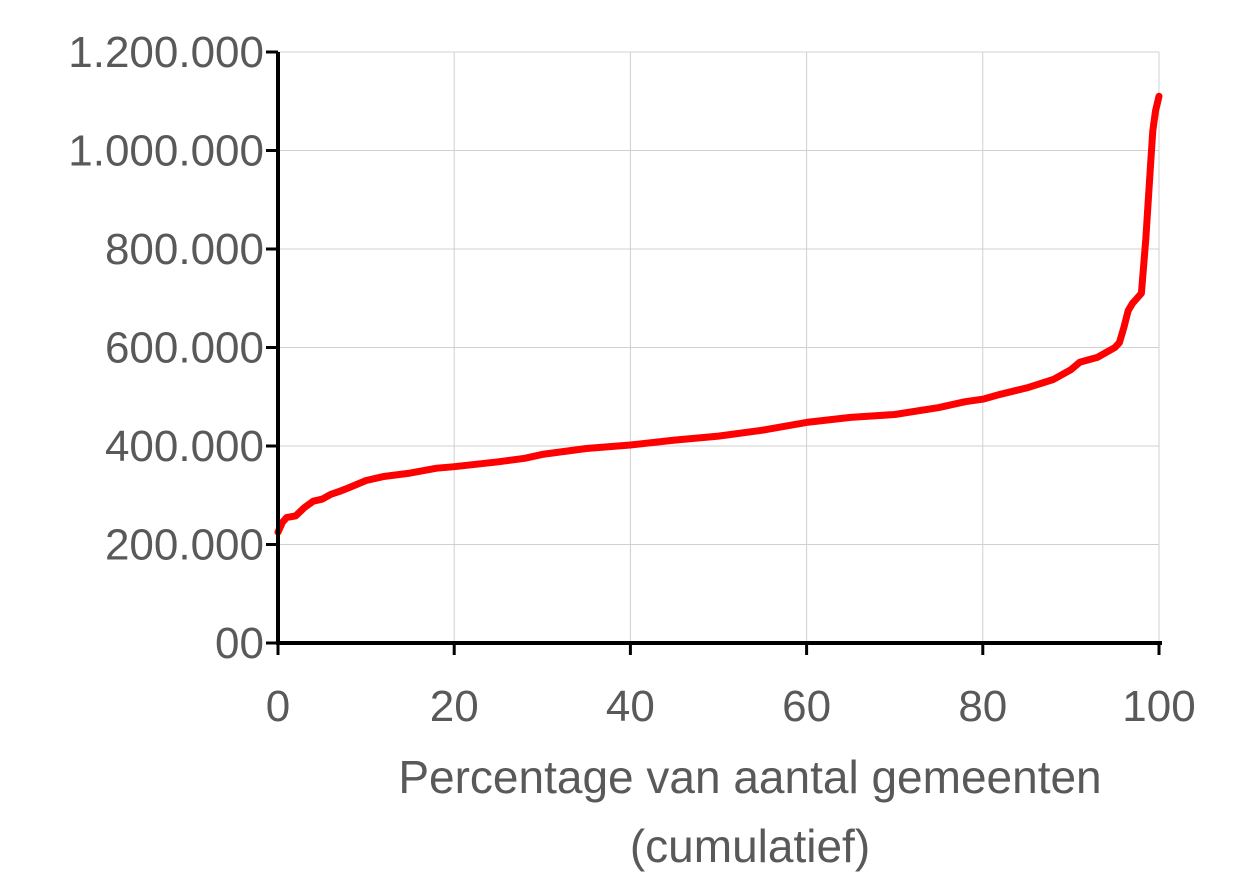  What do you see at coordinates (750, 846) in the screenshot?
I see `x-axis-title-line2: (cumulatief)` at bounding box center [750, 846].